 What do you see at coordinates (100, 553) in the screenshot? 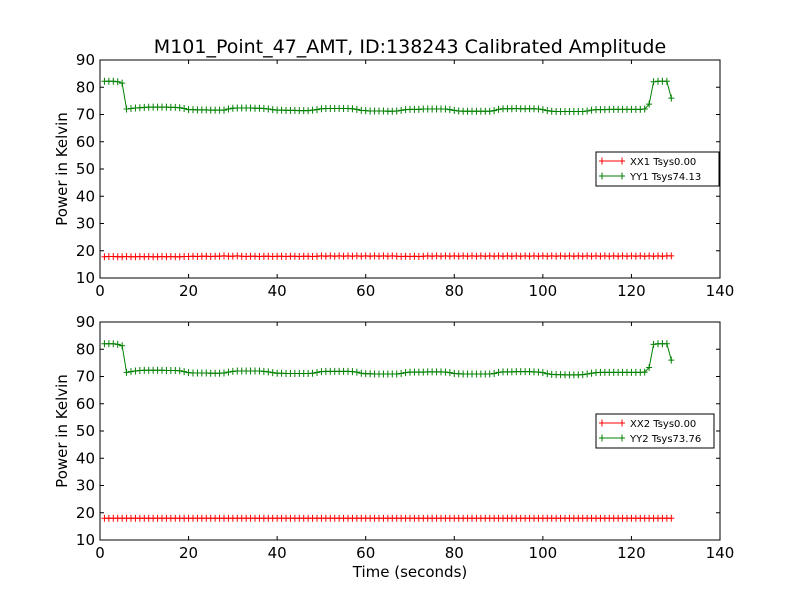
I see `x-tick-label: 0` at bounding box center [100, 553].